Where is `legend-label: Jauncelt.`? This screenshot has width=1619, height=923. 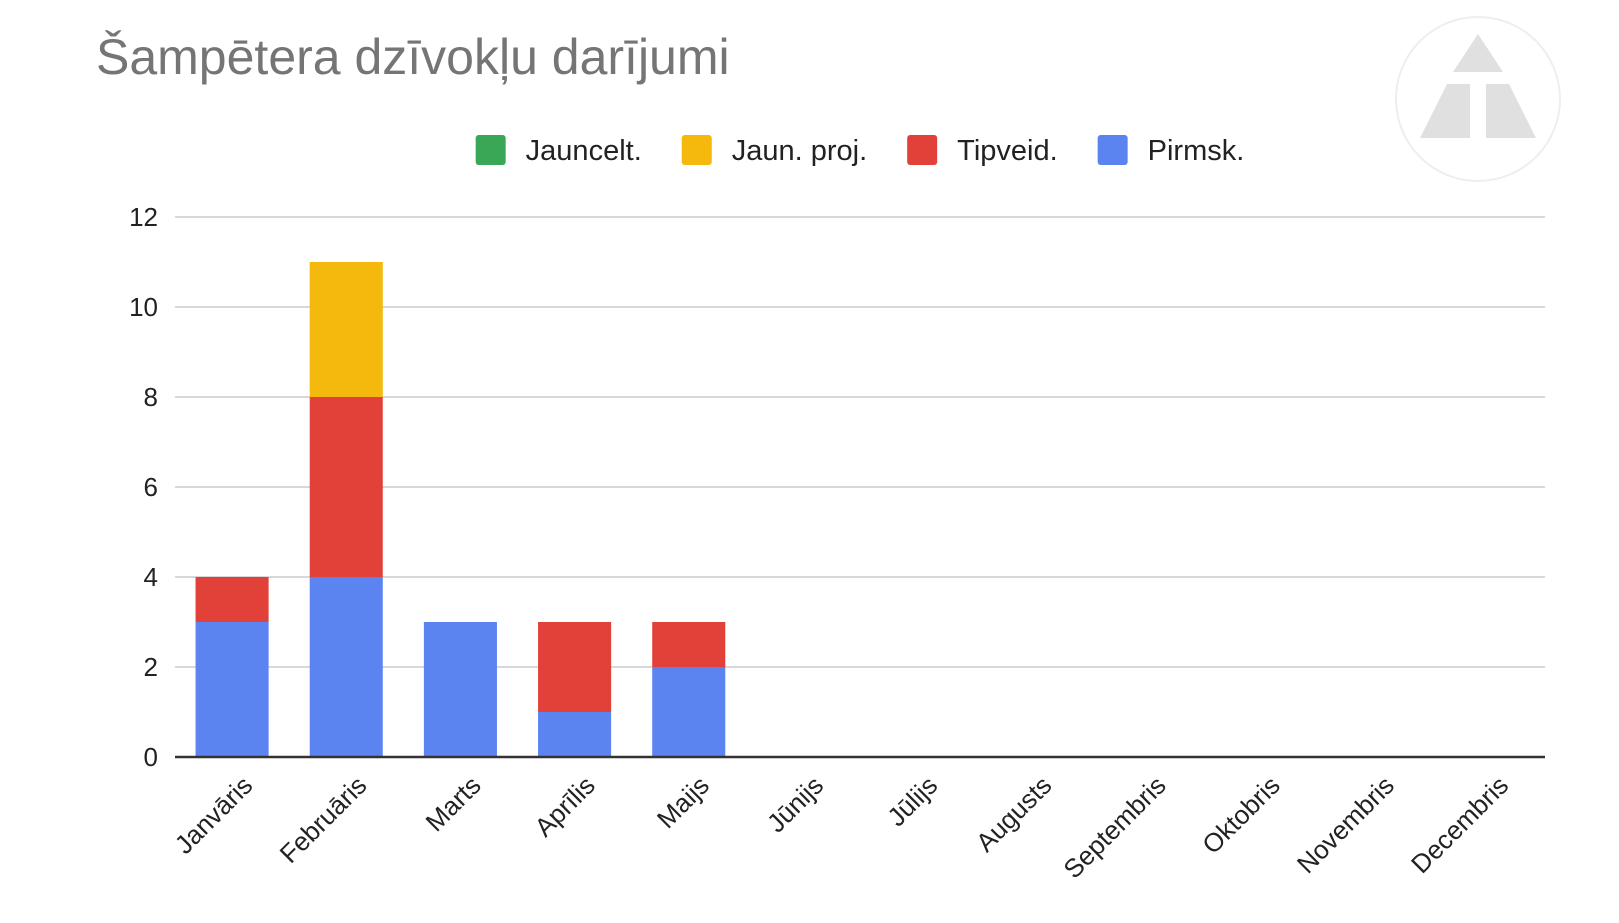 legend-label: Jauncelt. is located at coordinates (584, 151).